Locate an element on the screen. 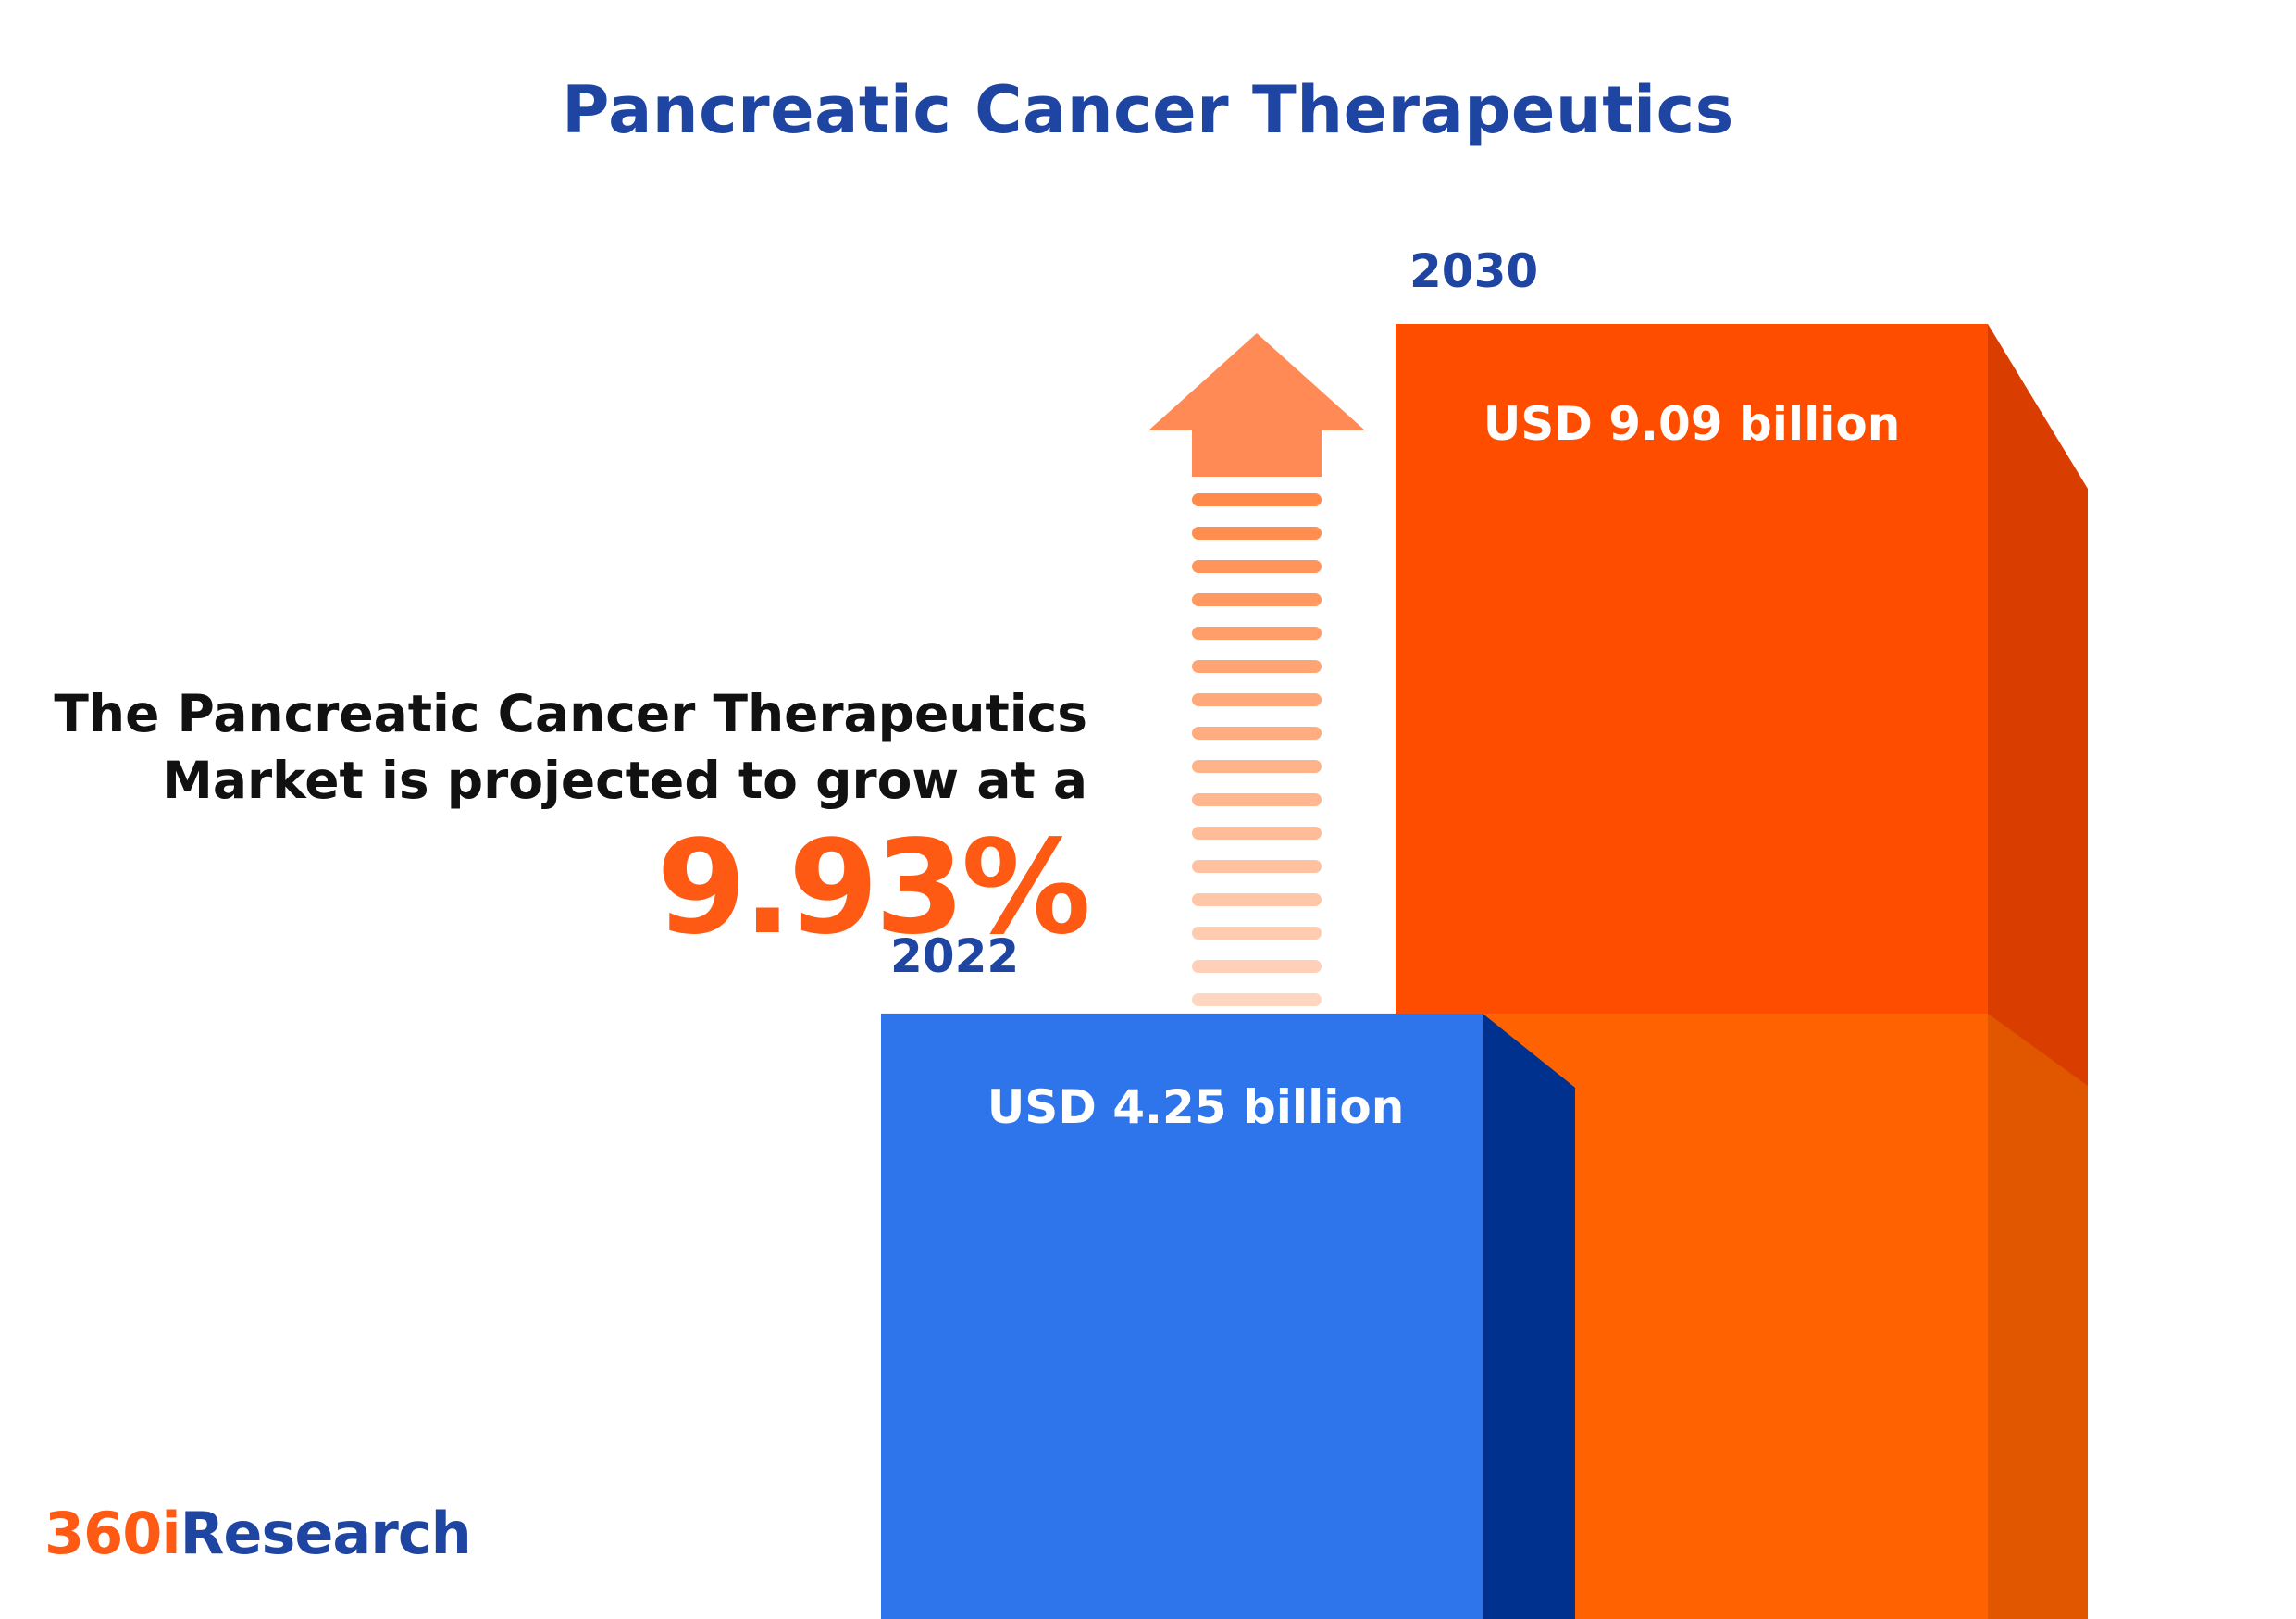 The height and width of the screenshot is (1619, 2296). brand-logo-part-2: Research is located at coordinates (326, 1533).